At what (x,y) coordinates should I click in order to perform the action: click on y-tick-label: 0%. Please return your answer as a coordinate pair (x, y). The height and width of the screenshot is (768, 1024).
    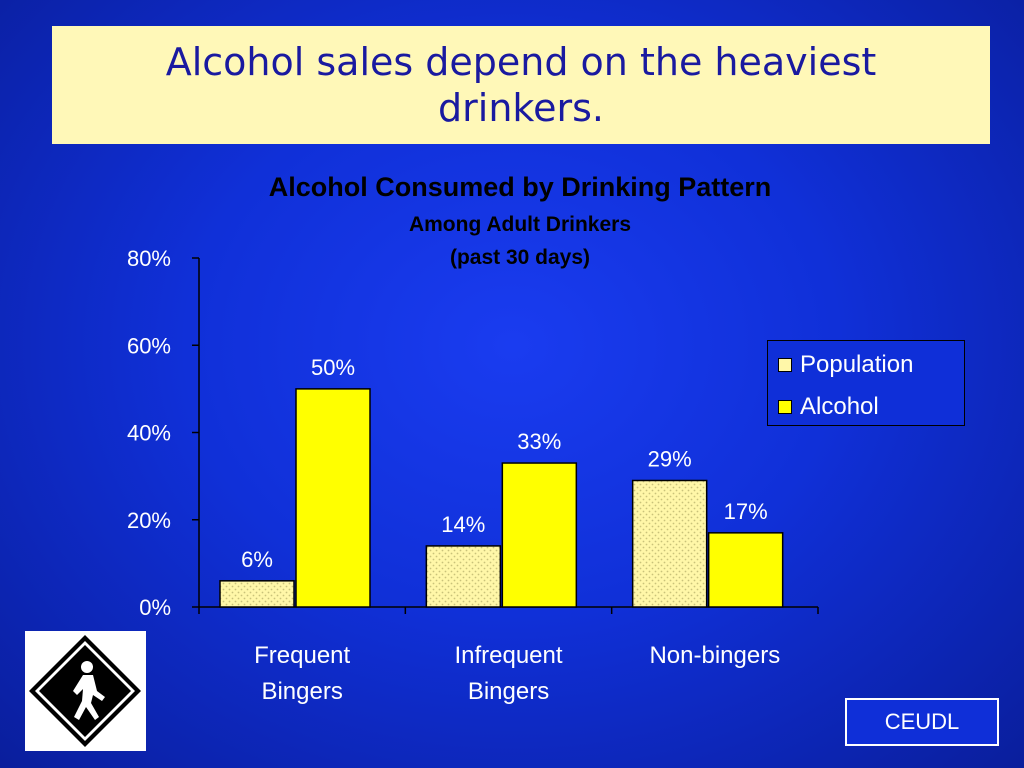
    Looking at the image, I should click on (155, 607).